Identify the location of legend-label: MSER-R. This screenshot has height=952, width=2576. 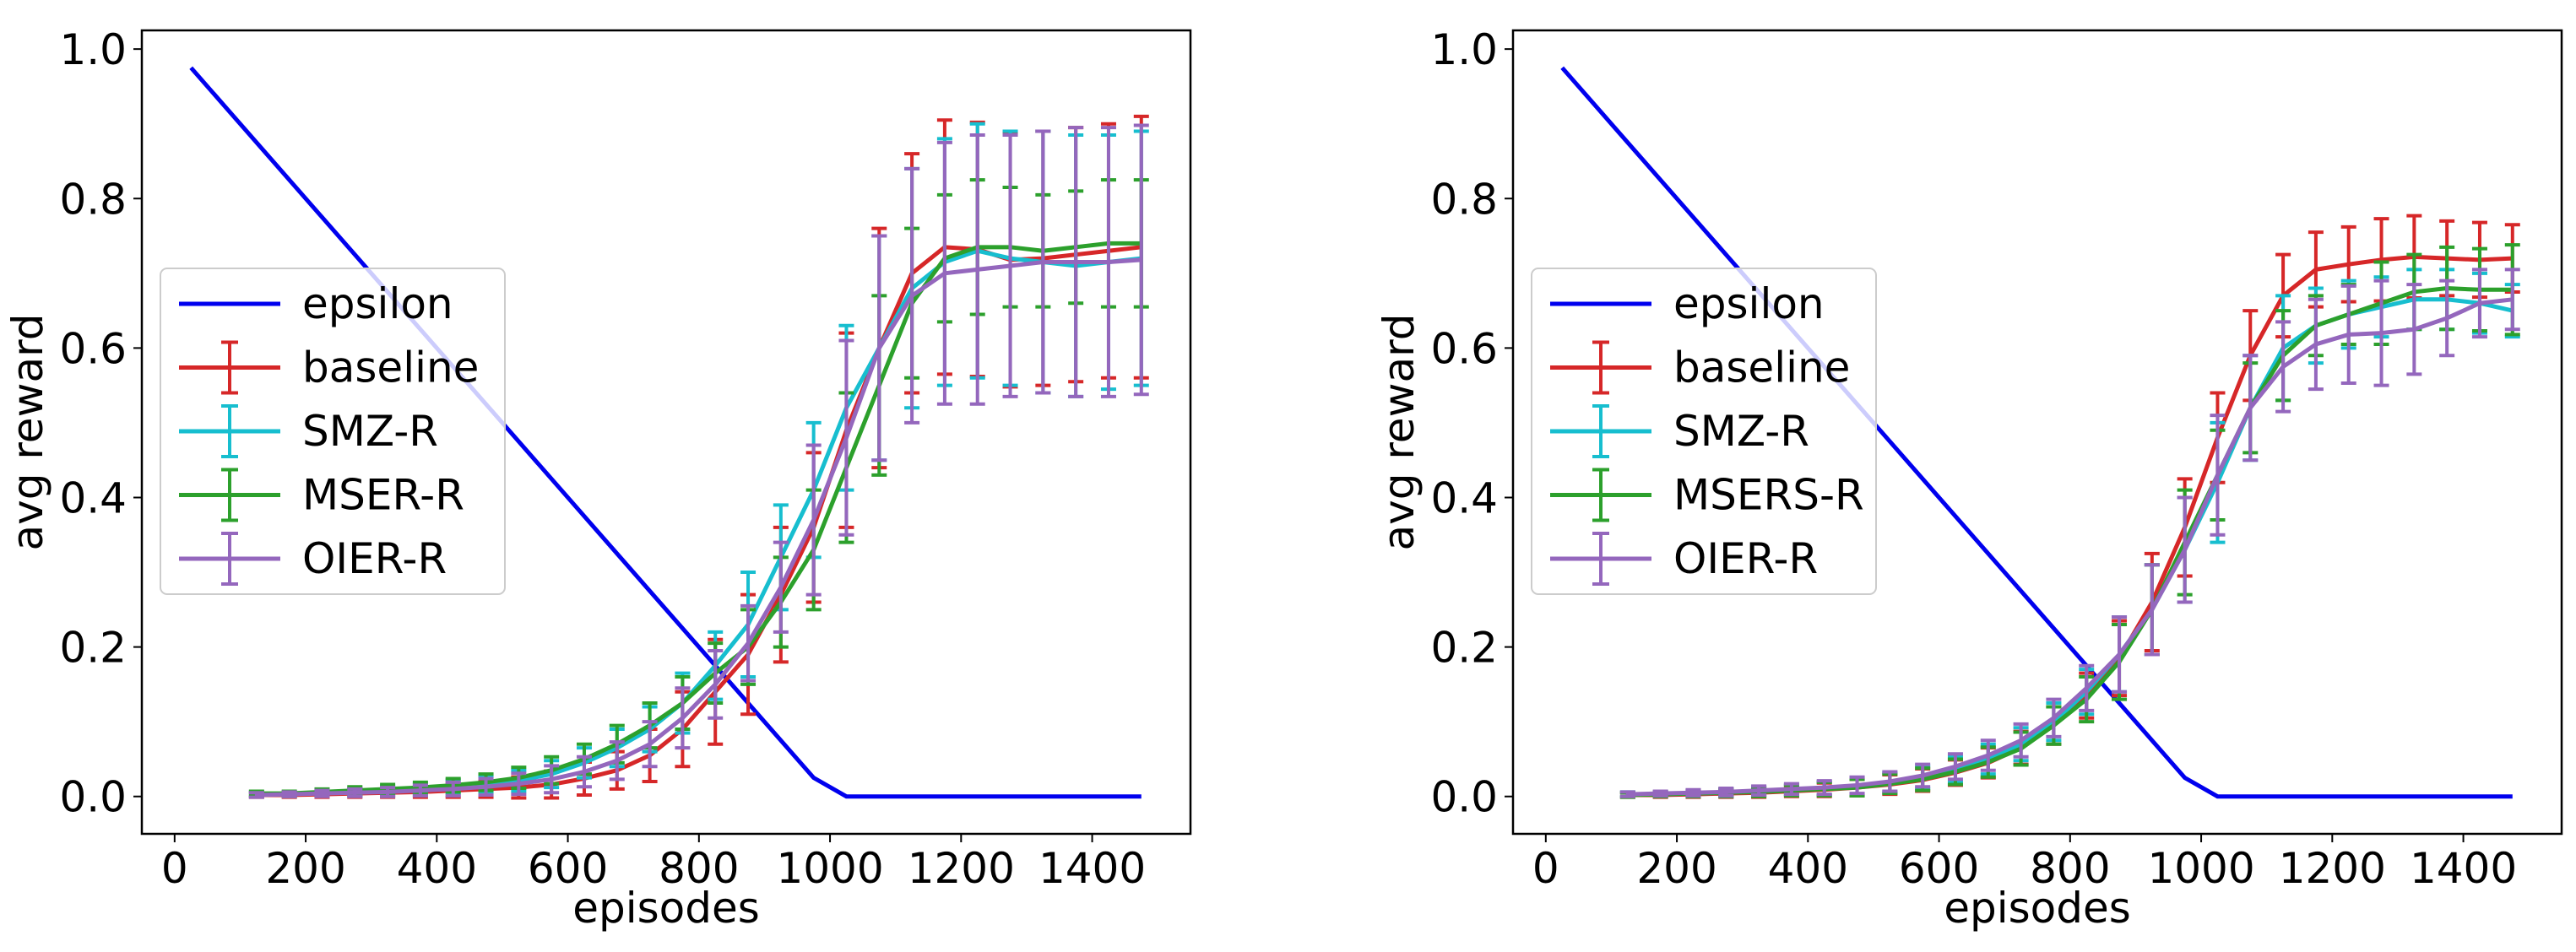
(383, 495).